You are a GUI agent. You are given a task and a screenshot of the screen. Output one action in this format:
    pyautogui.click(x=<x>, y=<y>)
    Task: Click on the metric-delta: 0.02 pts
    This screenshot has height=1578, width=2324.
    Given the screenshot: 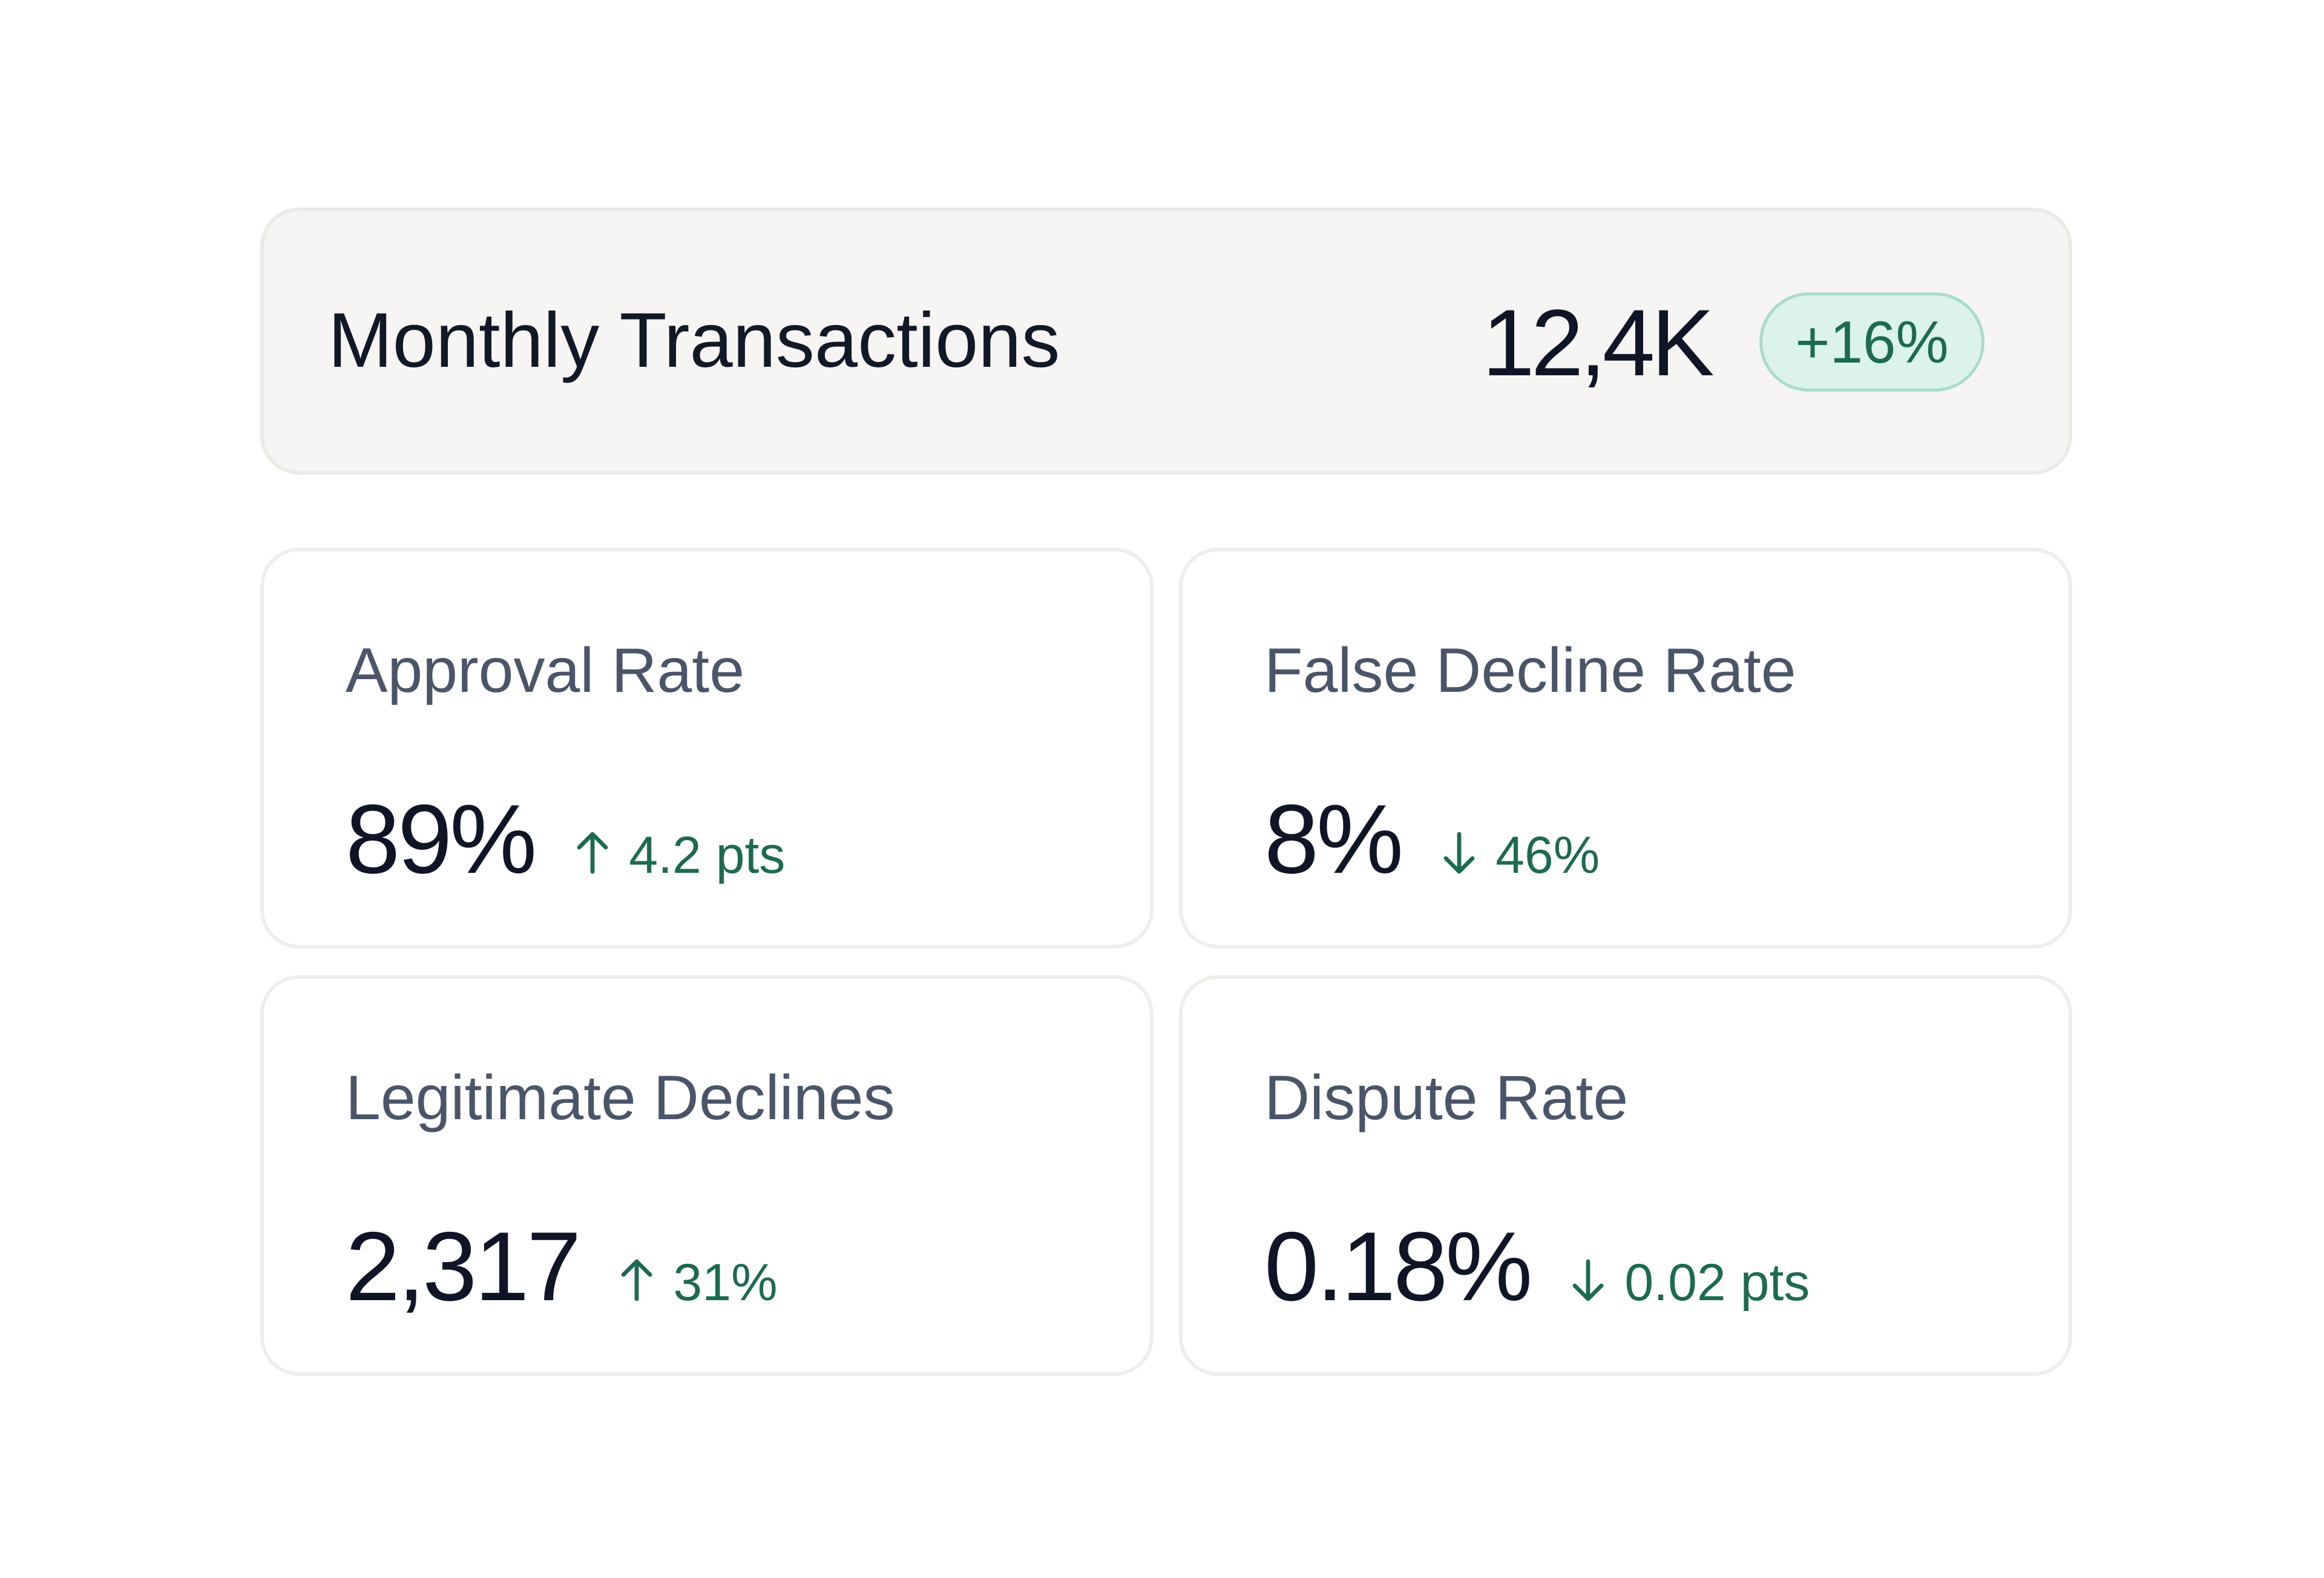 What is the action you would take?
    pyautogui.click(x=1690, y=1282)
    